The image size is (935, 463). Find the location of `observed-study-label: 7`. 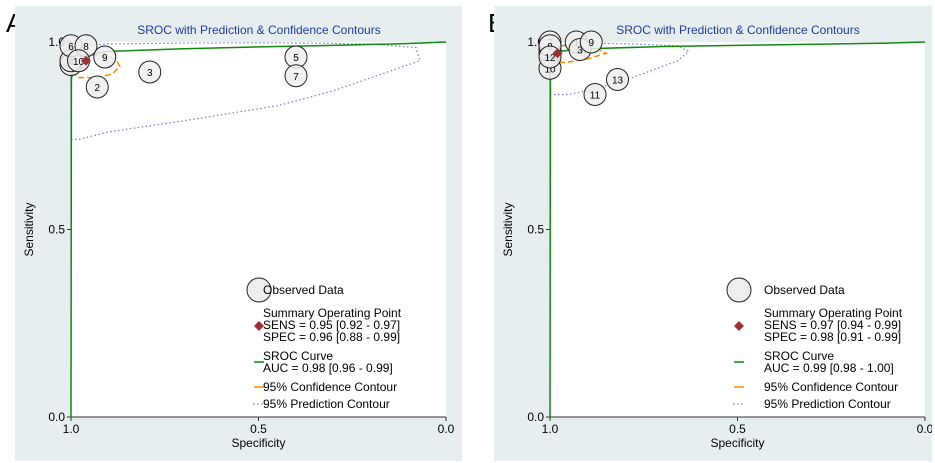

observed-study-label: 7 is located at coordinates (296, 77).